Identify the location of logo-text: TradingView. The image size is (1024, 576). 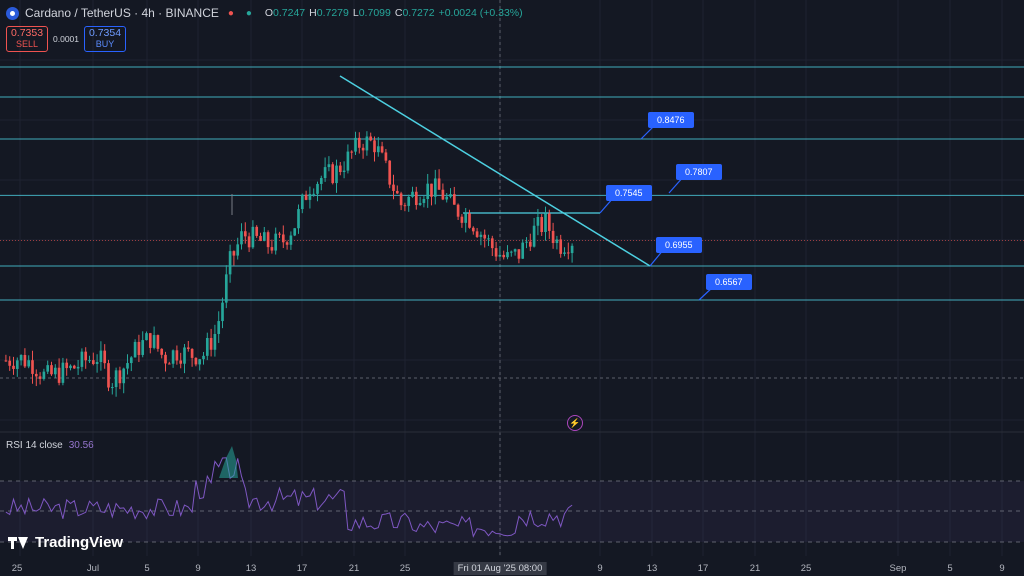
(79, 542).